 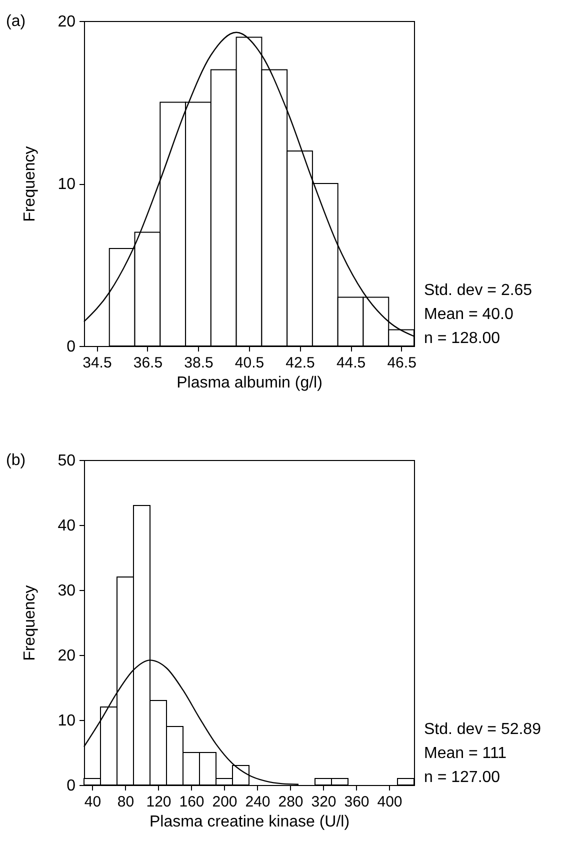 I want to click on x-tick-label: 40.5, so click(x=249, y=363).